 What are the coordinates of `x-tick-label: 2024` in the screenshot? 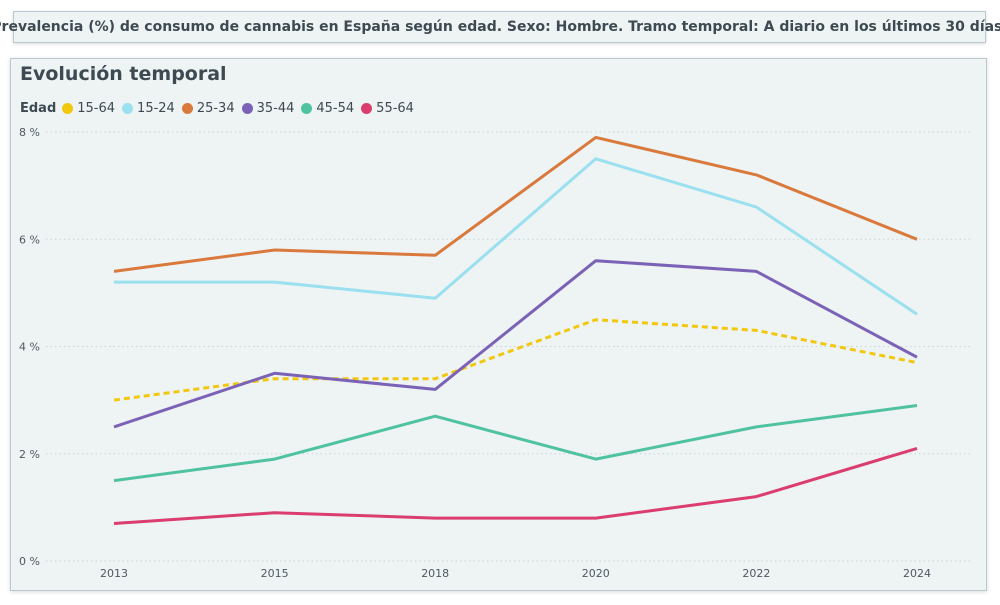 It's located at (917, 573).